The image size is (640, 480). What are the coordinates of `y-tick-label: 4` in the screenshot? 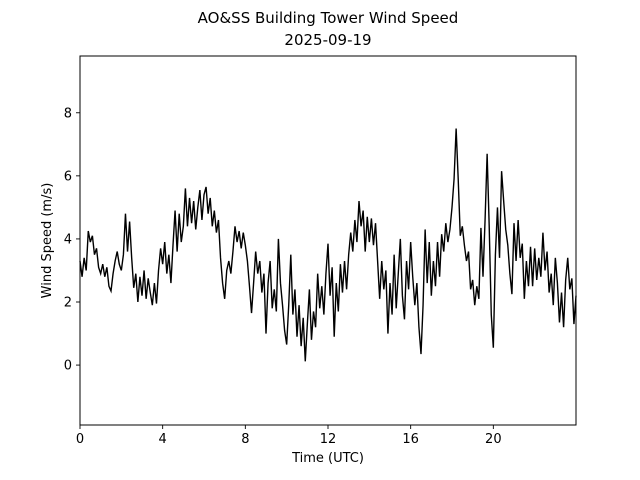 It's located at (68, 239).